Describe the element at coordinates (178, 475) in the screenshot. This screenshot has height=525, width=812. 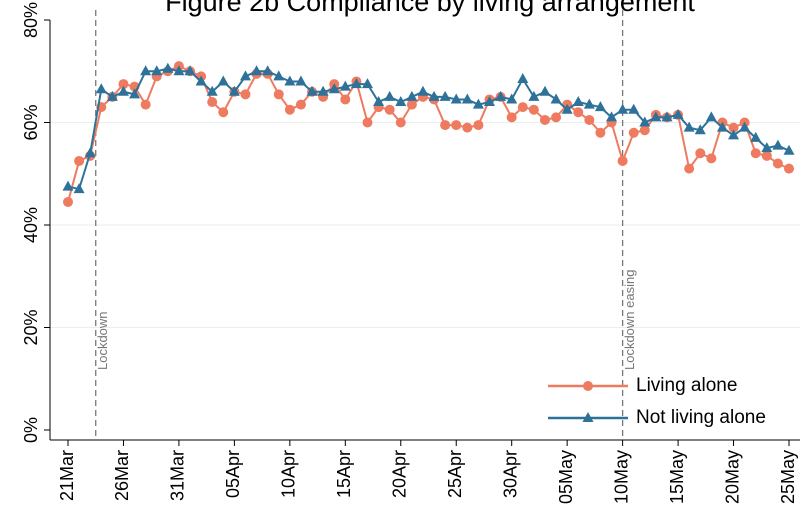
I see `x-tick-label: 31Mar` at that location.